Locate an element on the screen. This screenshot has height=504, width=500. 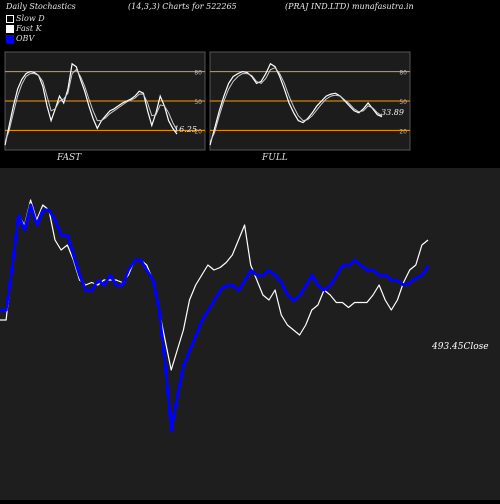
close-price-label: 493.45Close is located at coordinates (460, 347).